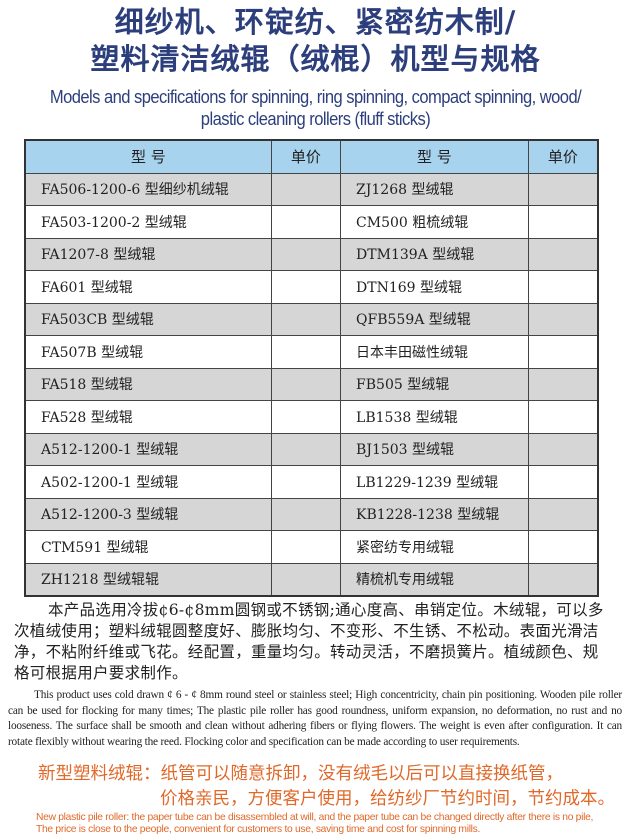 The image size is (631, 840). What do you see at coordinates (434, 319) in the screenshot?
I see `model-cell: QFB559A 型绒辊` at bounding box center [434, 319].